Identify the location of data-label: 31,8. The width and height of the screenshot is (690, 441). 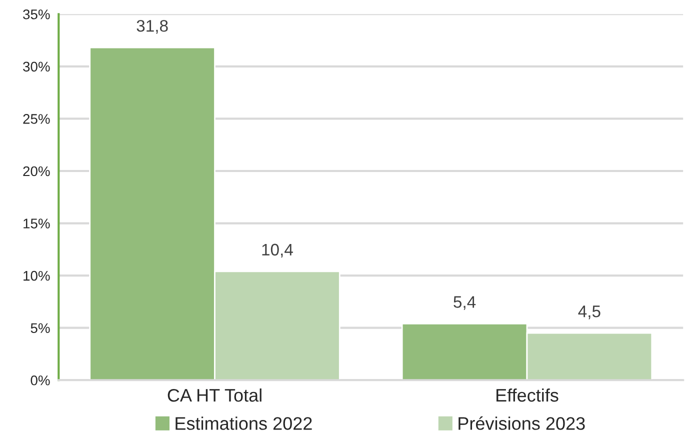
(152, 27).